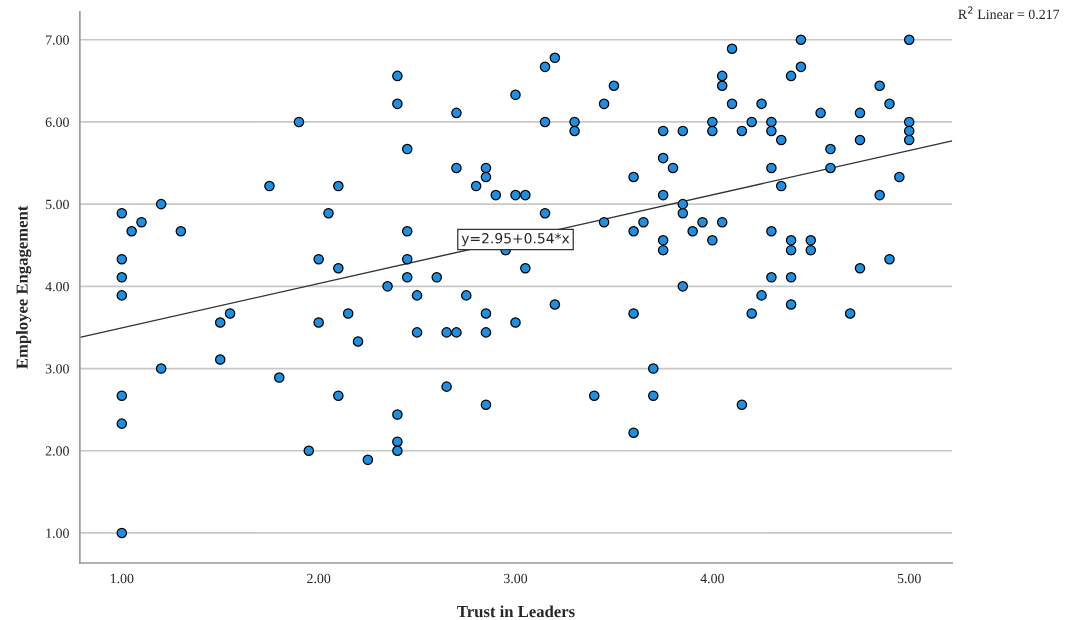 This screenshot has width=1065, height=620. I want to click on y-tick-label: 6.00, so click(57, 122).